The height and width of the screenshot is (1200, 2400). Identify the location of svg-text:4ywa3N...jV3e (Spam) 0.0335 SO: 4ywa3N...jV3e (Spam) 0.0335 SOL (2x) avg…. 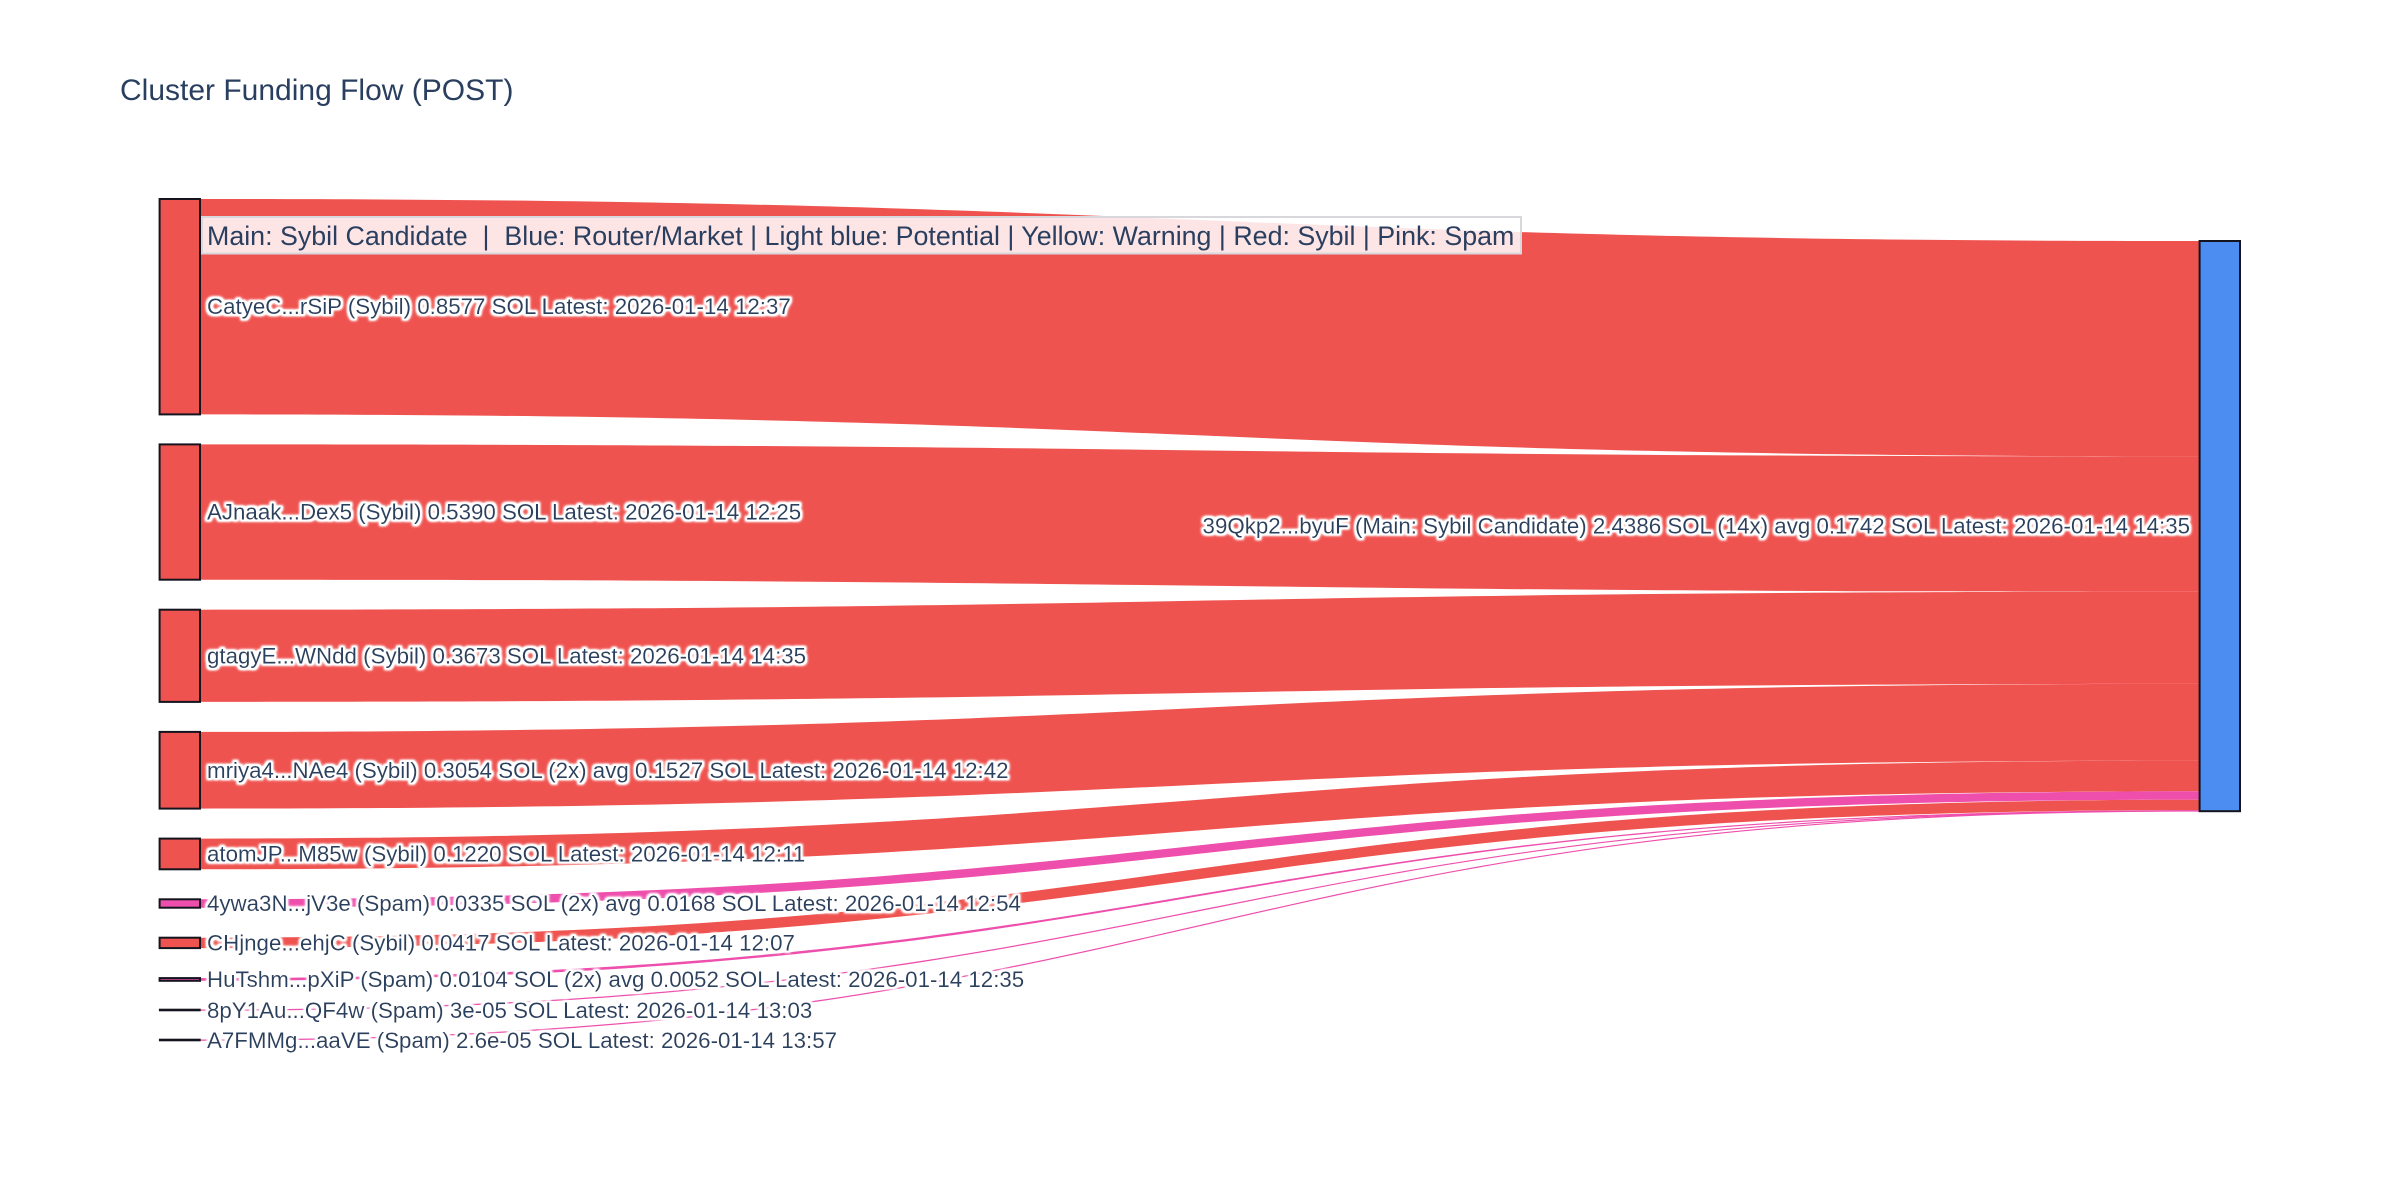
(614, 903).